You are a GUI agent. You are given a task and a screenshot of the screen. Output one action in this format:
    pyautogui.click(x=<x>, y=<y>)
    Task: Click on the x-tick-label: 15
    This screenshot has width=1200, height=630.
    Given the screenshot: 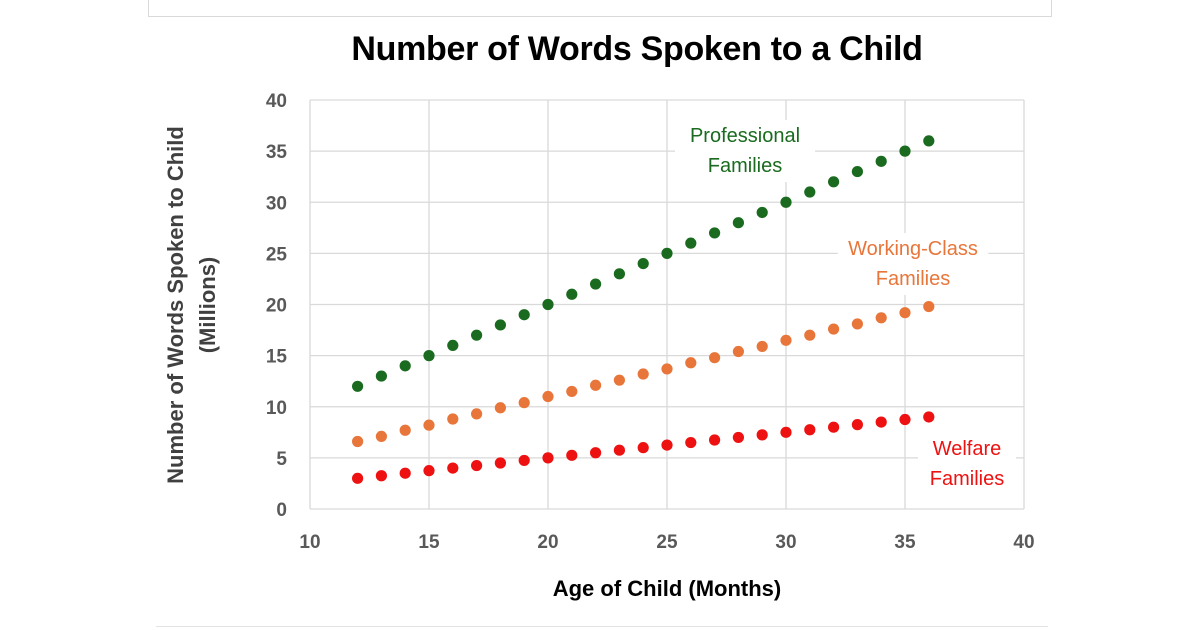 What is the action you would take?
    pyautogui.click(x=429, y=542)
    